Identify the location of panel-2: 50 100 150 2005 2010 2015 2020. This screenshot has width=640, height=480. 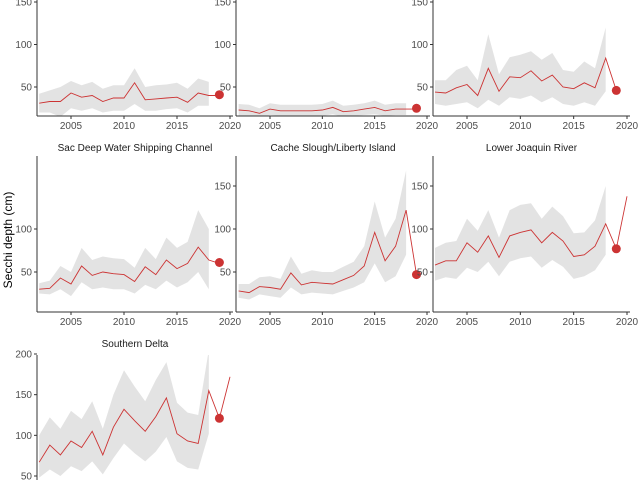
(326, 66).